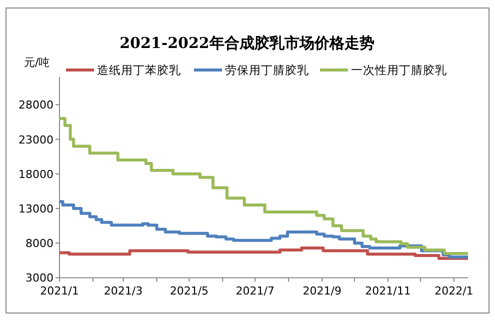 This screenshot has width=495, height=322. Describe the element at coordinates (36, 174) in the screenshot. I see `y-tick-label: 18000` at that location.